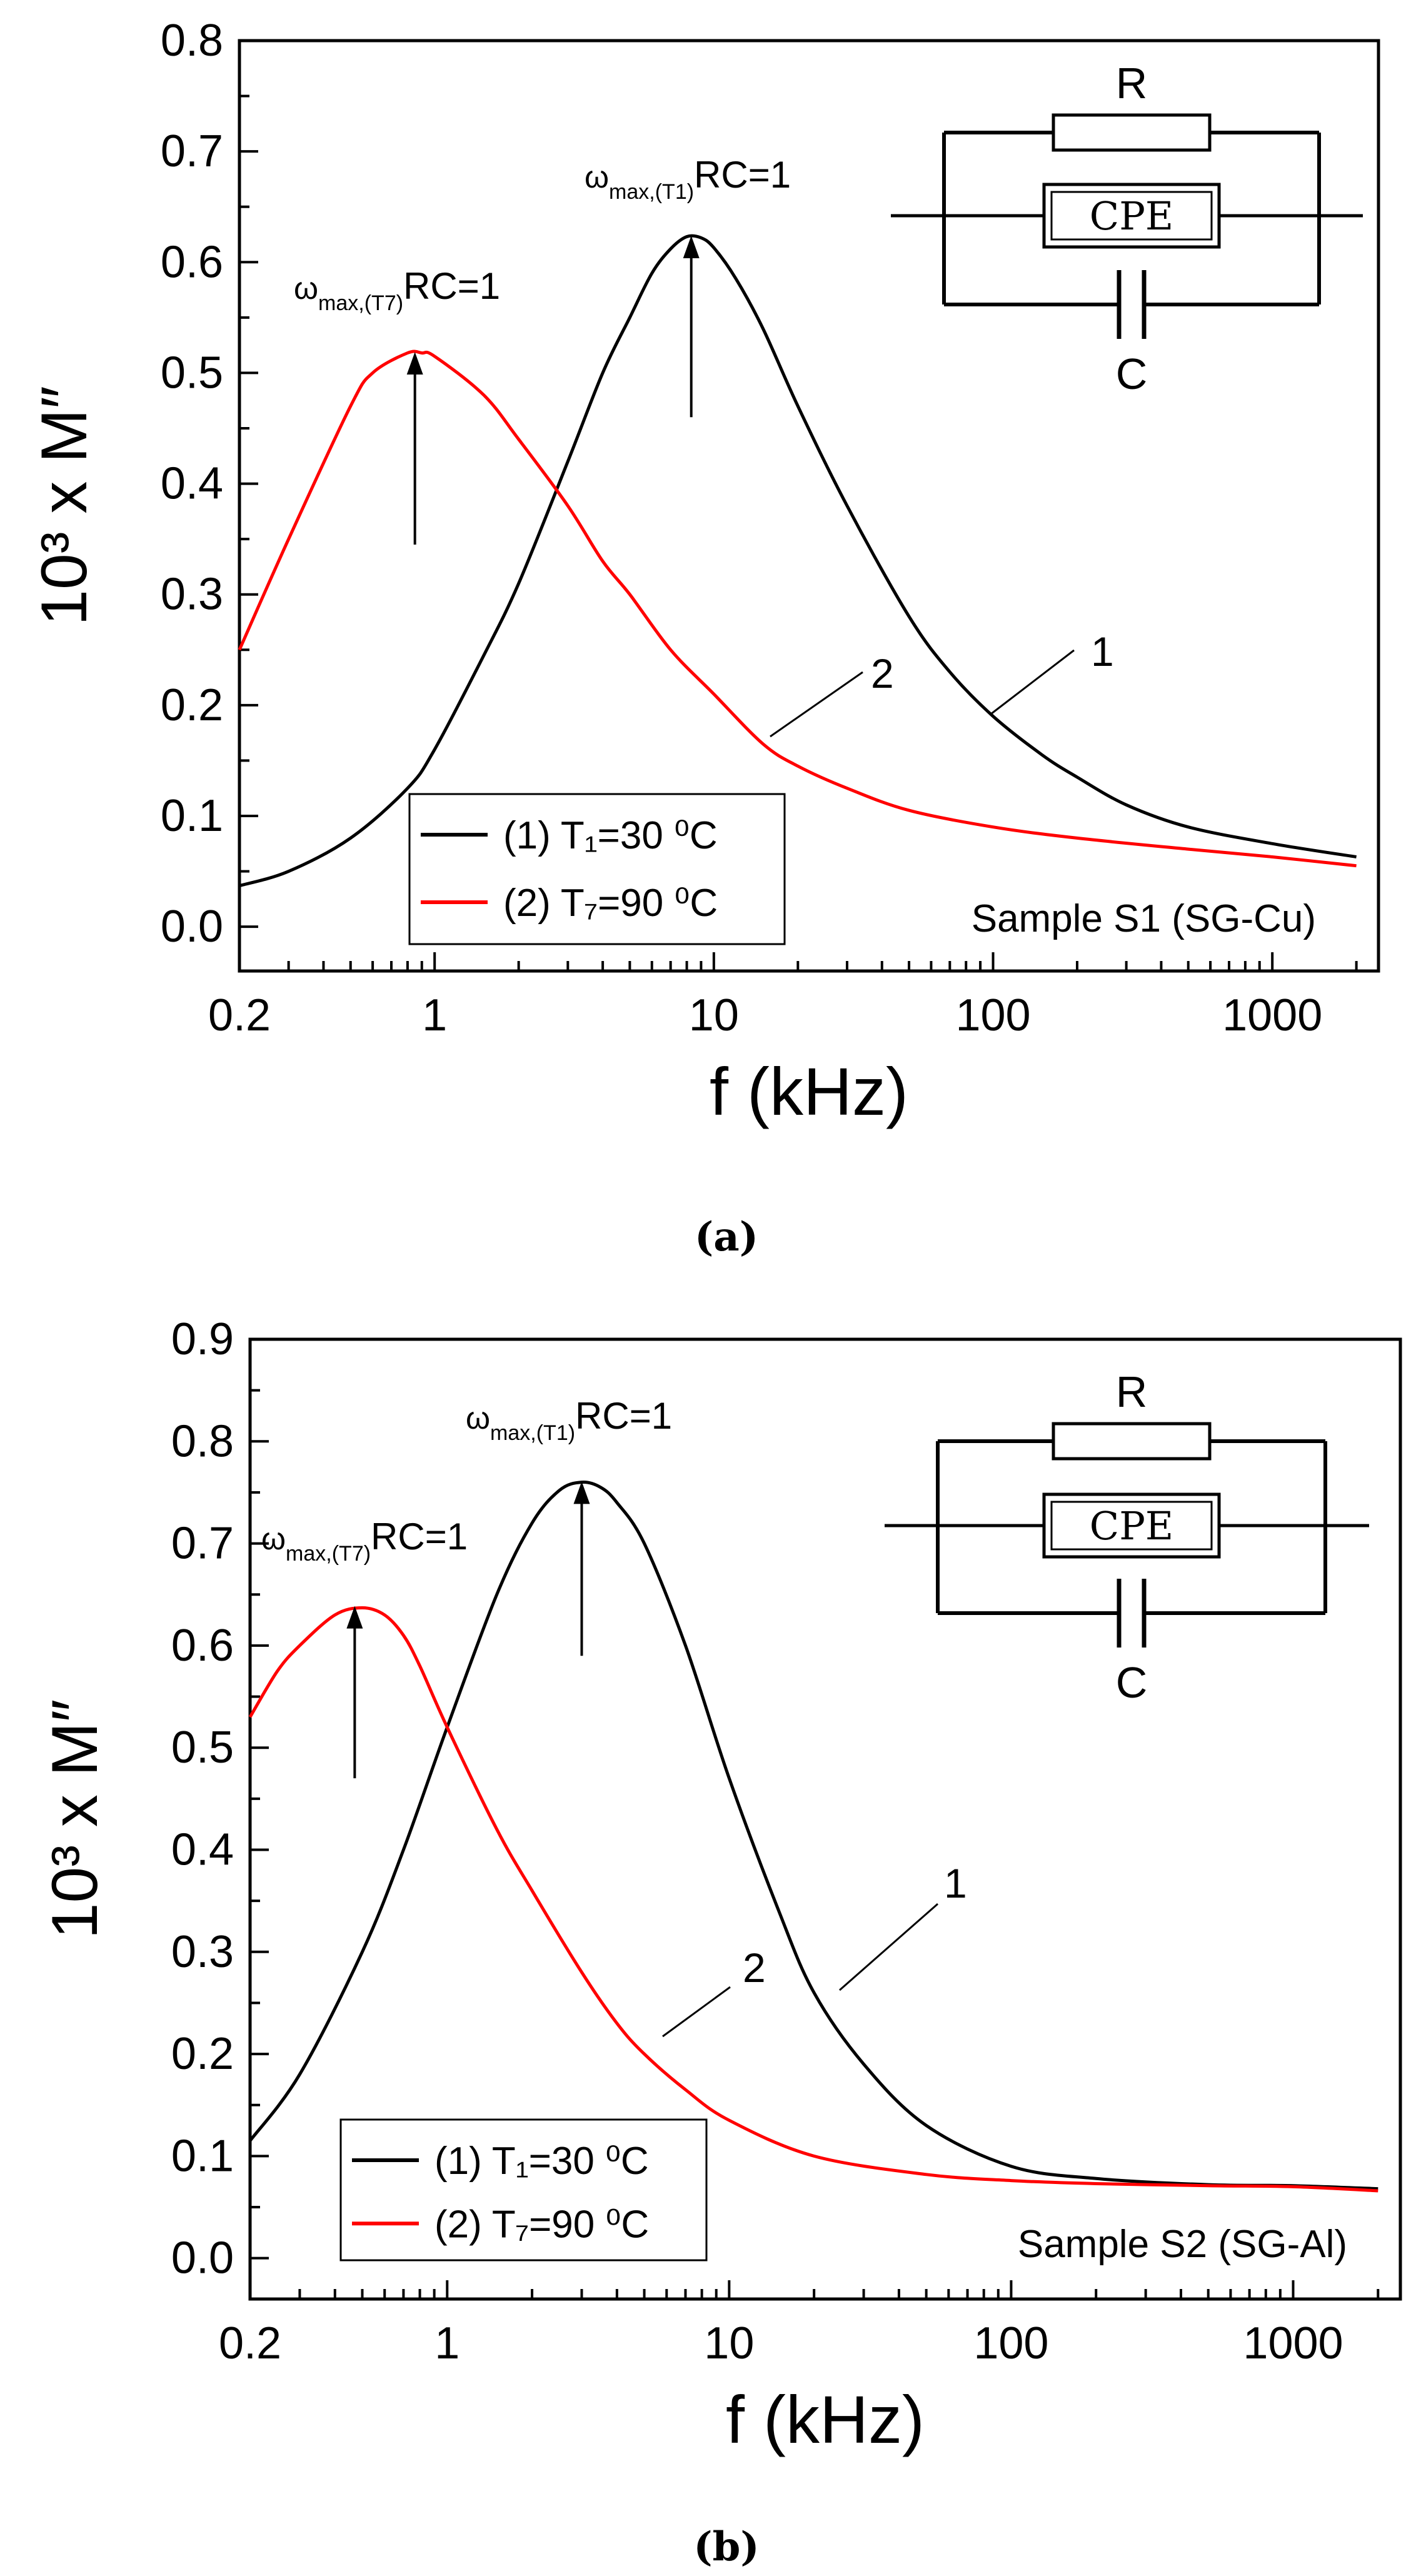  I want to click on sample-label: Sample S1 (SG-Cu), so click(1144, 918).